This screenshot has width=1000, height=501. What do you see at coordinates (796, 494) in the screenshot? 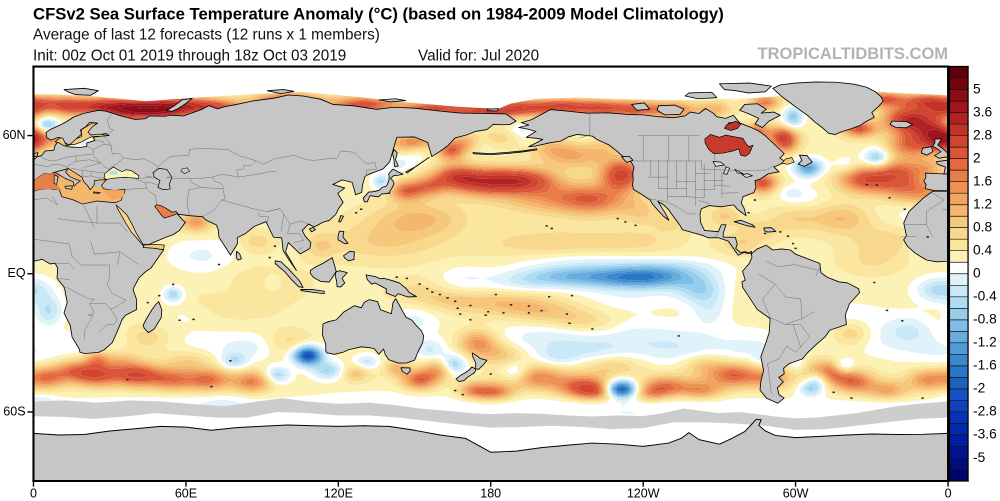
I see `svg-text: 60W` at bounding box center [796, 494].